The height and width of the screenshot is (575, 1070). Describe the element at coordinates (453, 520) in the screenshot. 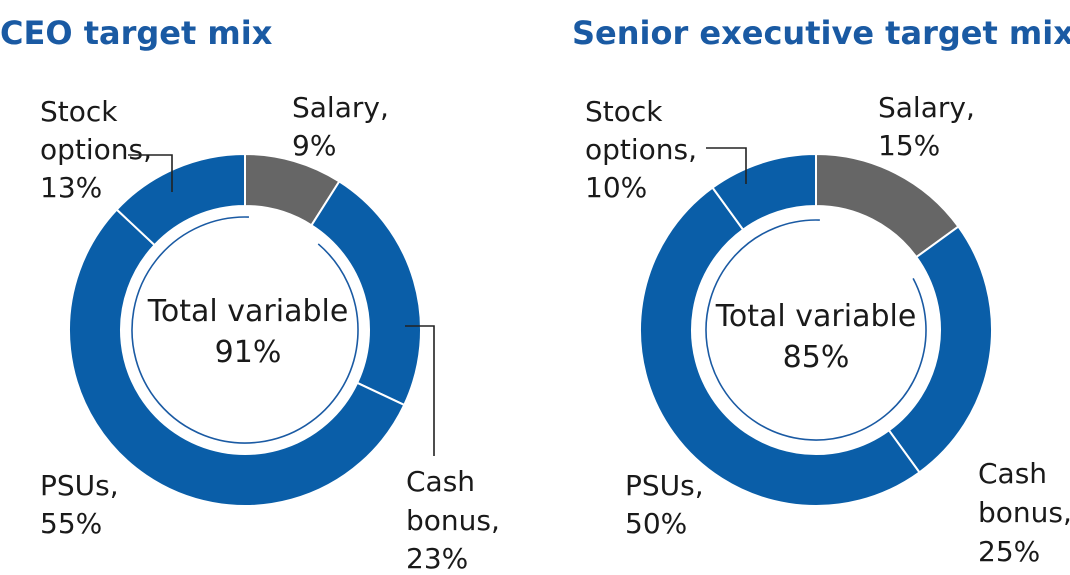

I see `chart-1-slice-2-label-line-2: bonus,` at that location.